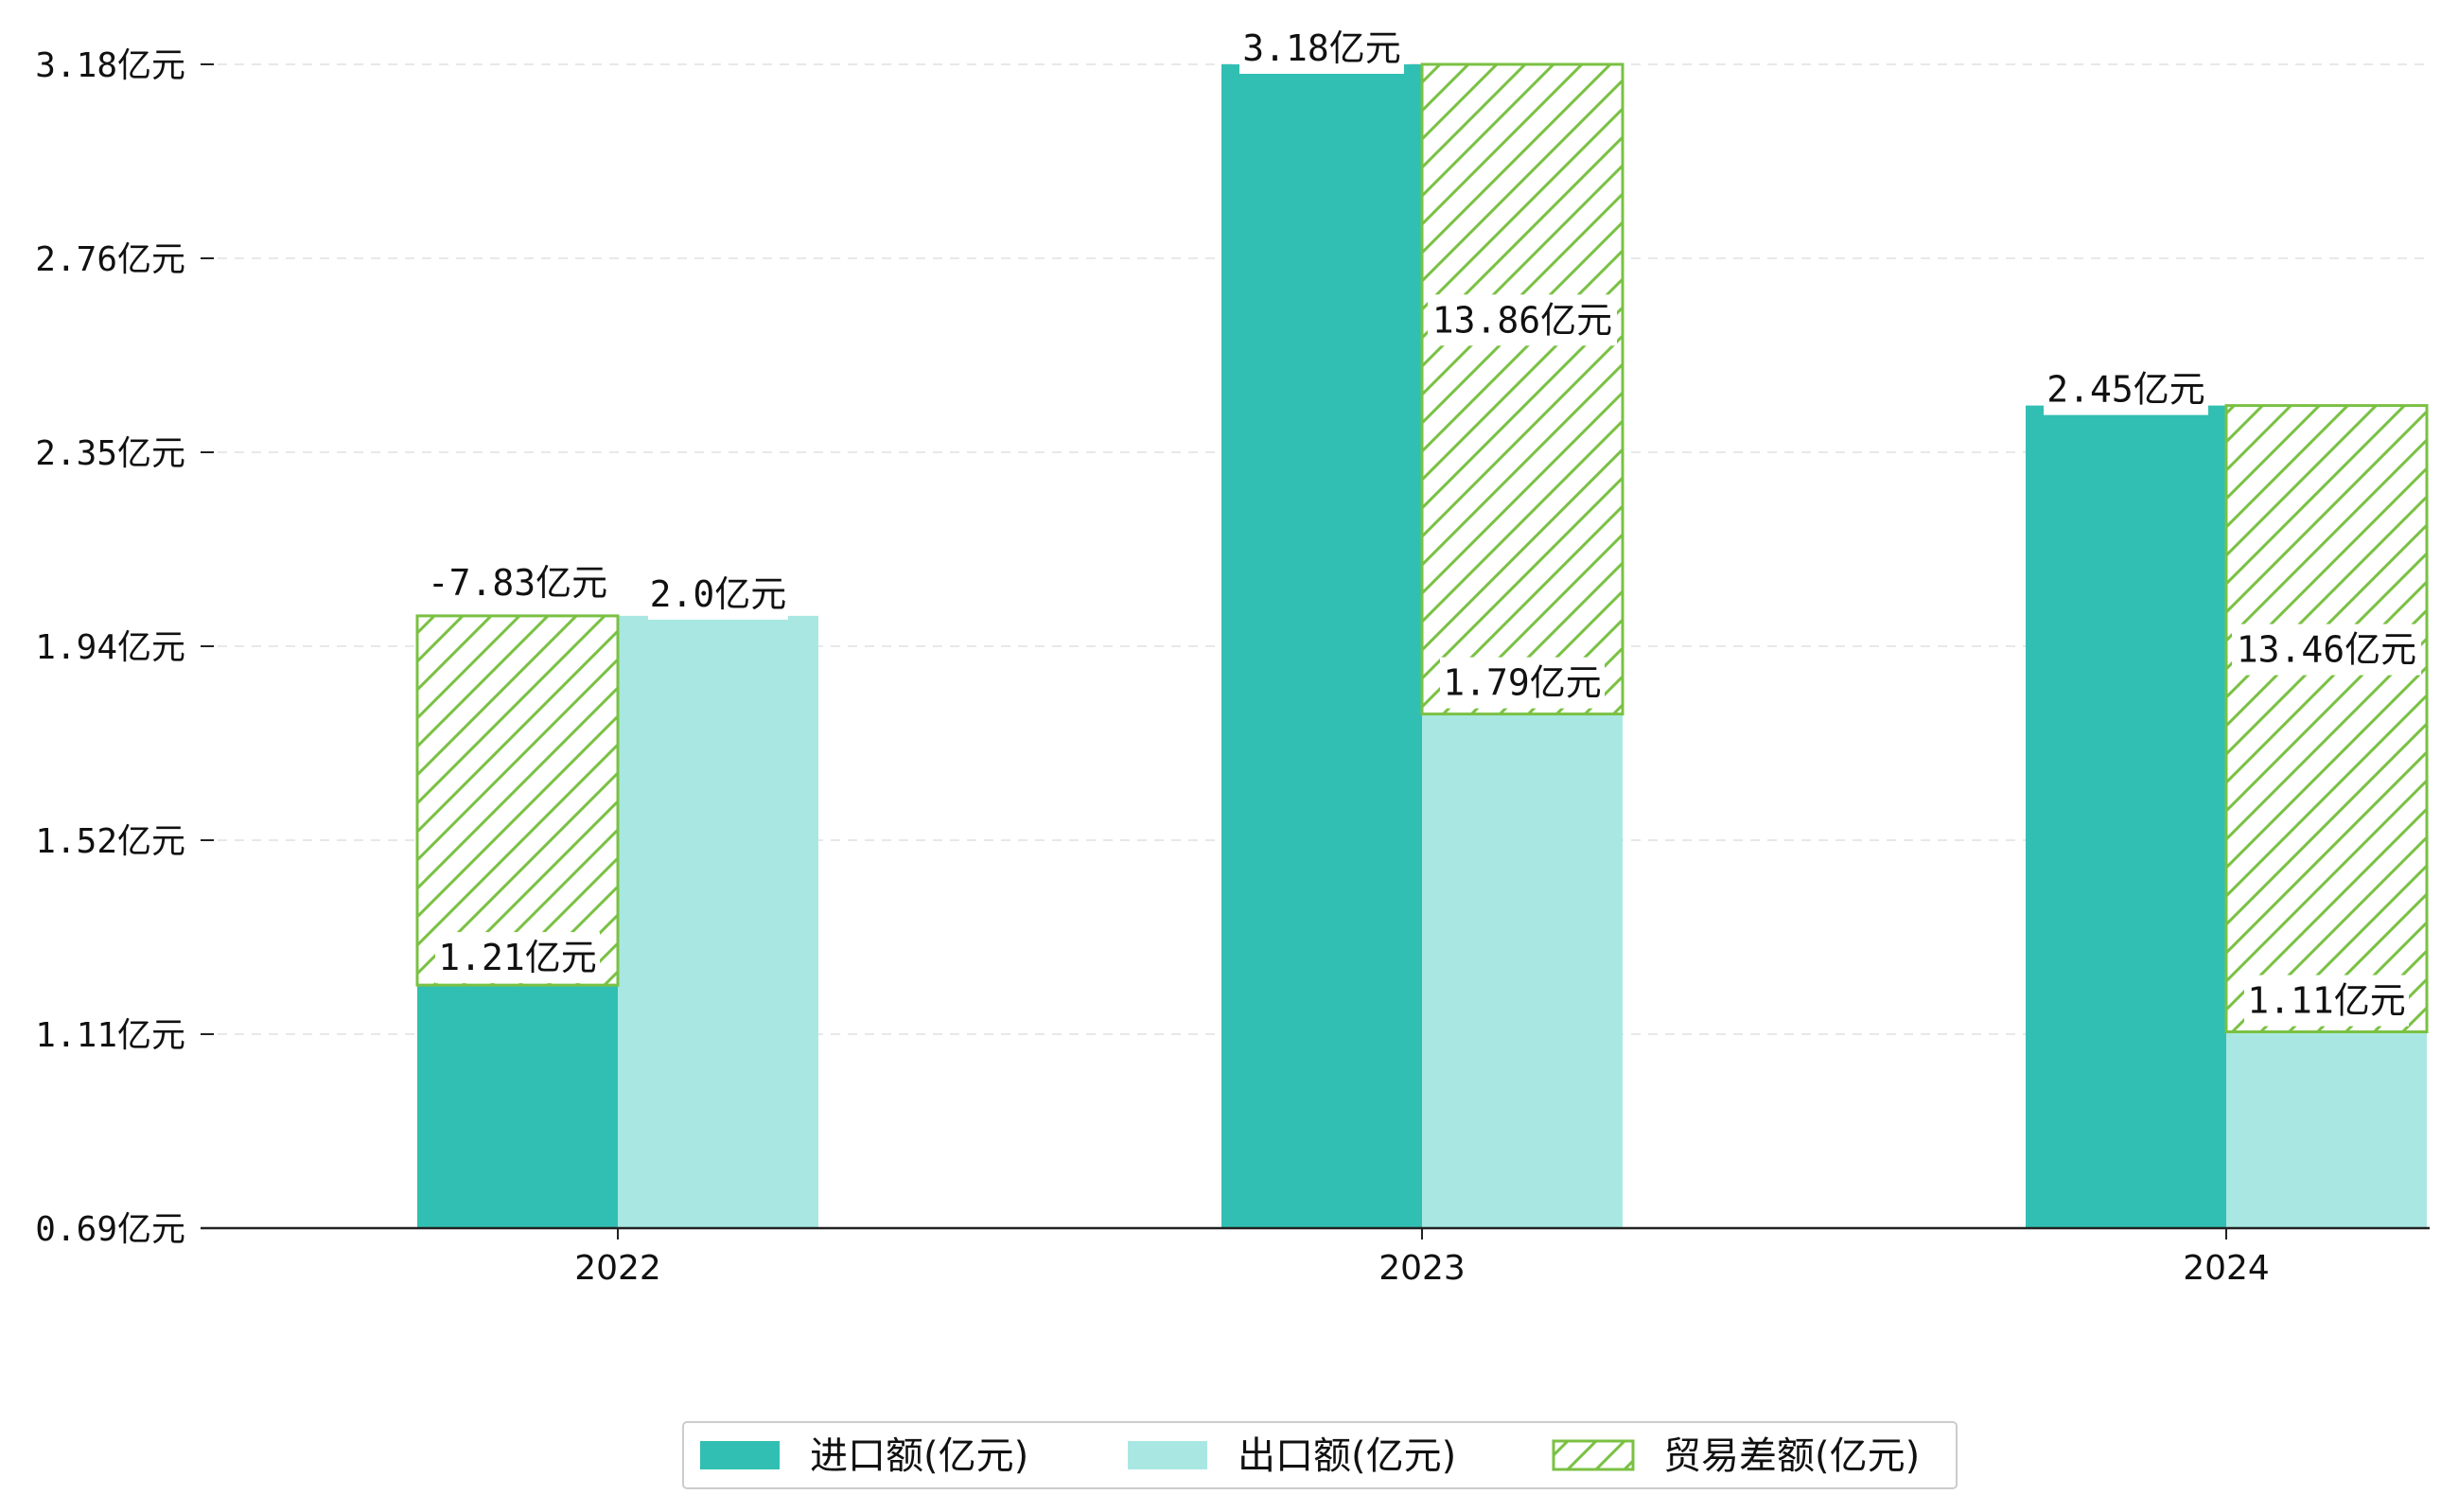 This screenshot has height=1512, width=2441. What do you see at coordinates (110, 1229) in the screenshot?
I see `y-tick-label: 0.69亿元` at bounding box center [110, 1229].